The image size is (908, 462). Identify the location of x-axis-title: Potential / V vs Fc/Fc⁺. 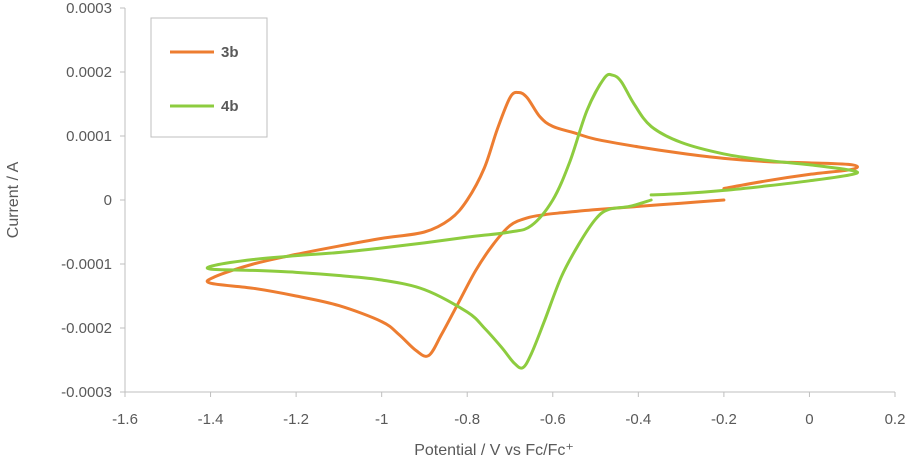
(494, 450).